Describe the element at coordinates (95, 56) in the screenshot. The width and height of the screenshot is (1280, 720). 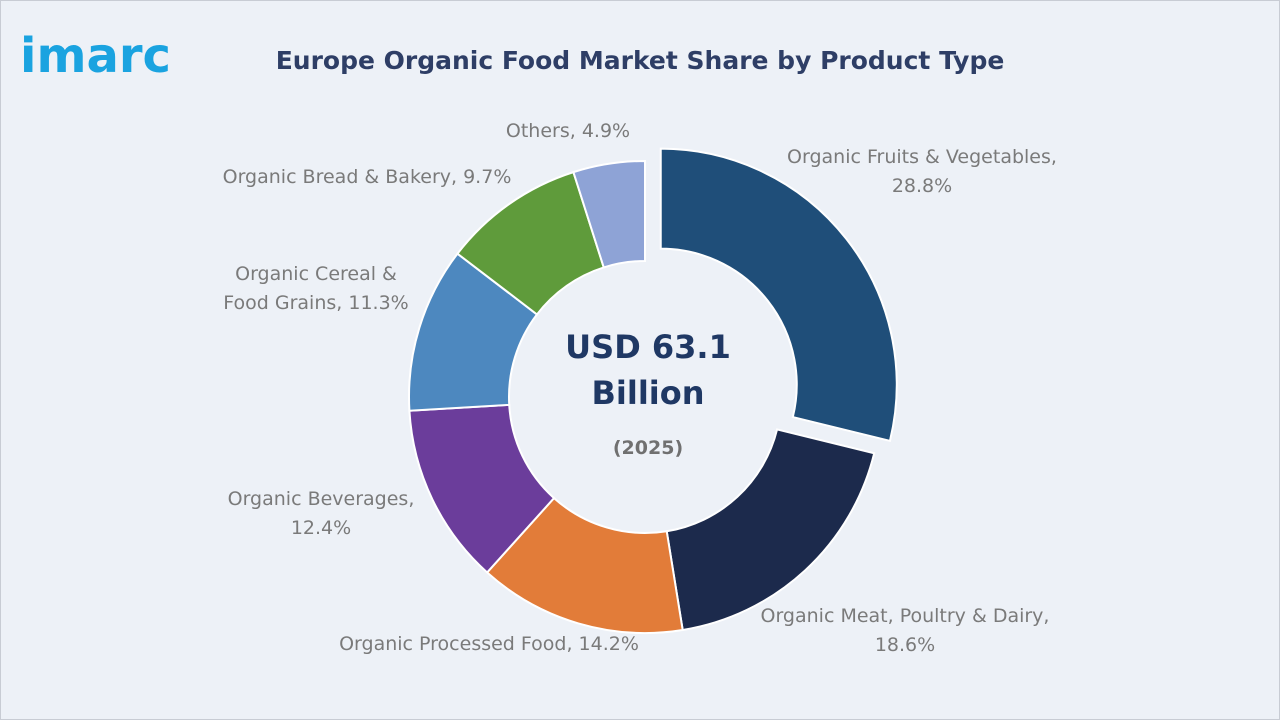
I see `logo: imarc` at that location.